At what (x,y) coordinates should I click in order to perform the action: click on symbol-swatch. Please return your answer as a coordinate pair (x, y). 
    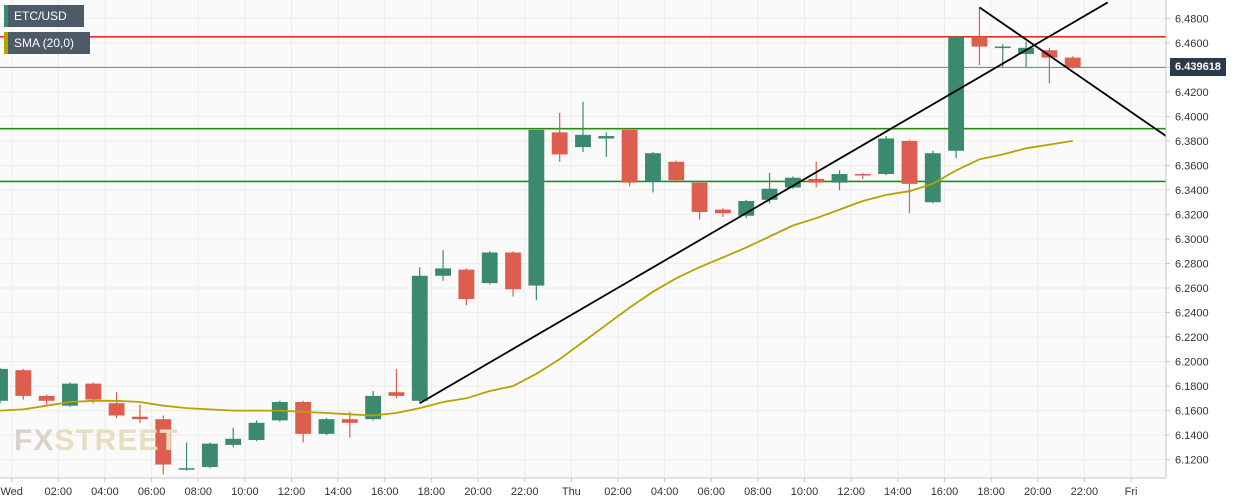
    Looking at the image, I should click on (6, 16).